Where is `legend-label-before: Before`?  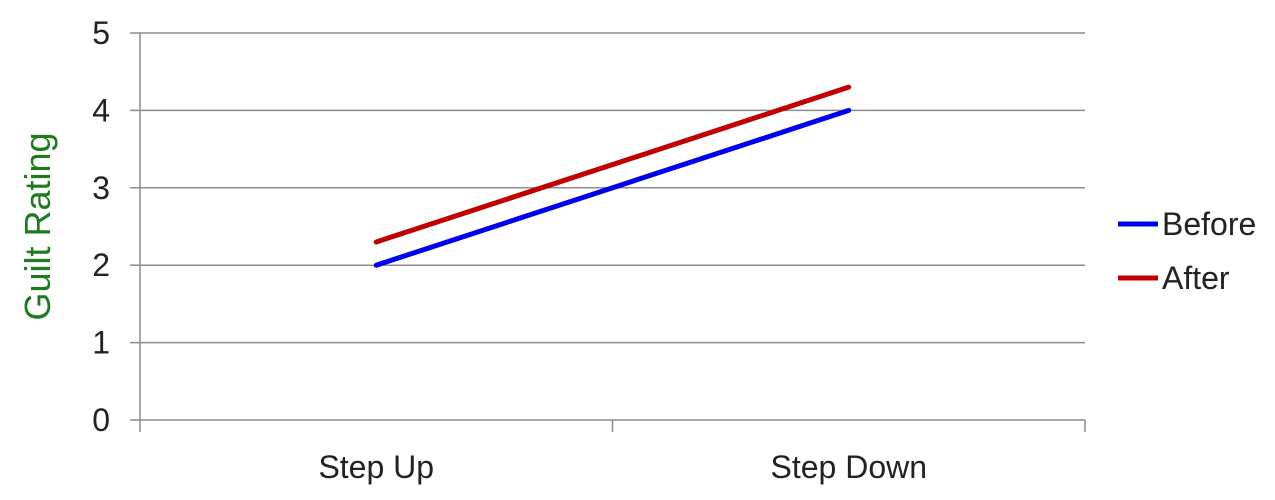
legend-label-before: Before is located at coordinates (1209, 224).